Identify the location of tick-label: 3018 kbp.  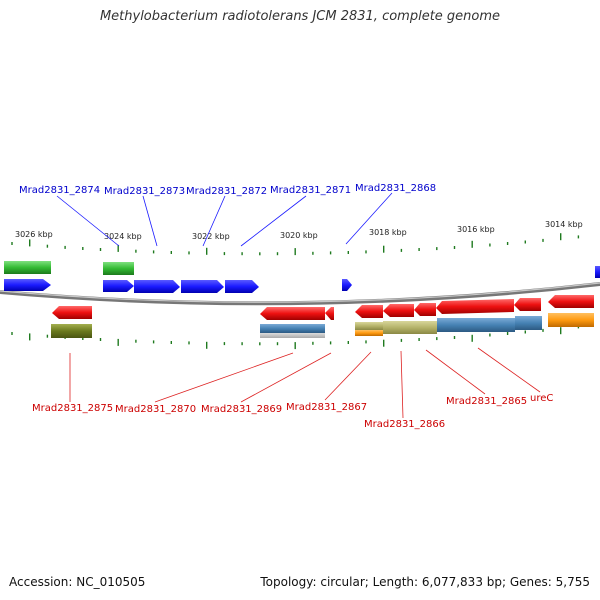
(388, 232).